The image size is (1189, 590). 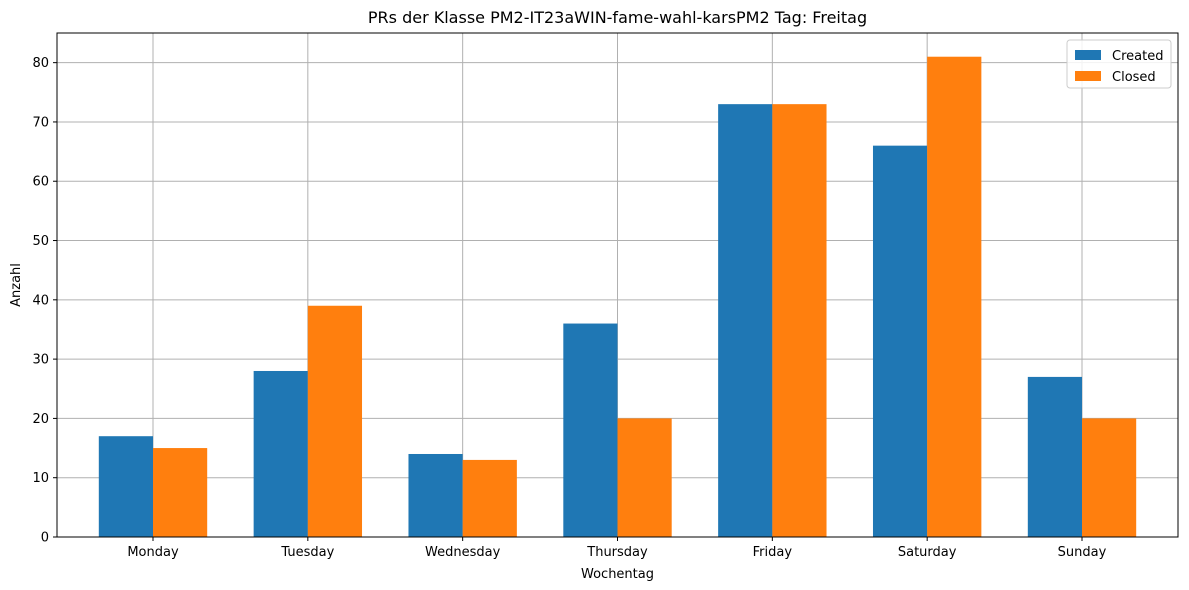 I want to click on bar-created-friday, so click(x=745, y=320).